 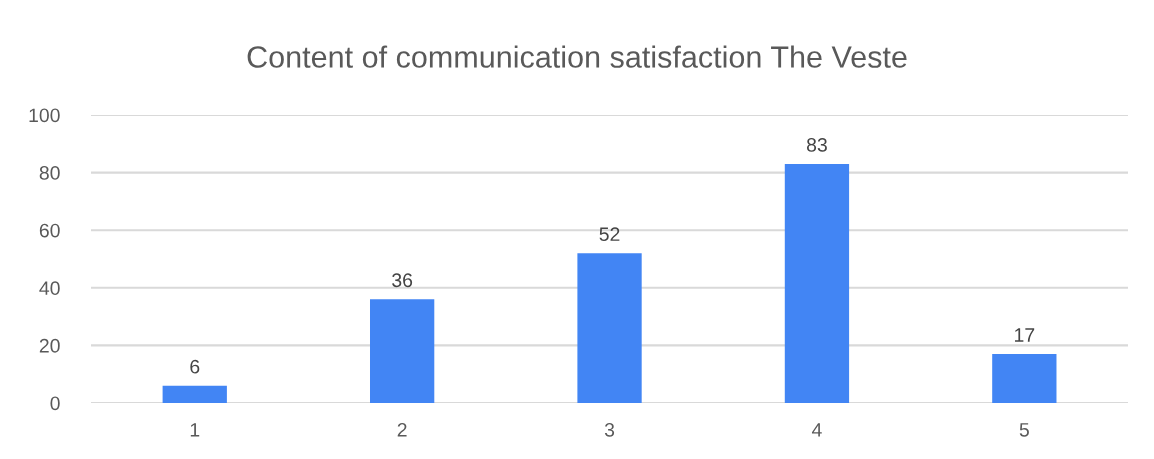 What do you see at coordinates (1025, 335) in the screenshot?
I see `data-label: 17` at bounding box center [1025, 335].